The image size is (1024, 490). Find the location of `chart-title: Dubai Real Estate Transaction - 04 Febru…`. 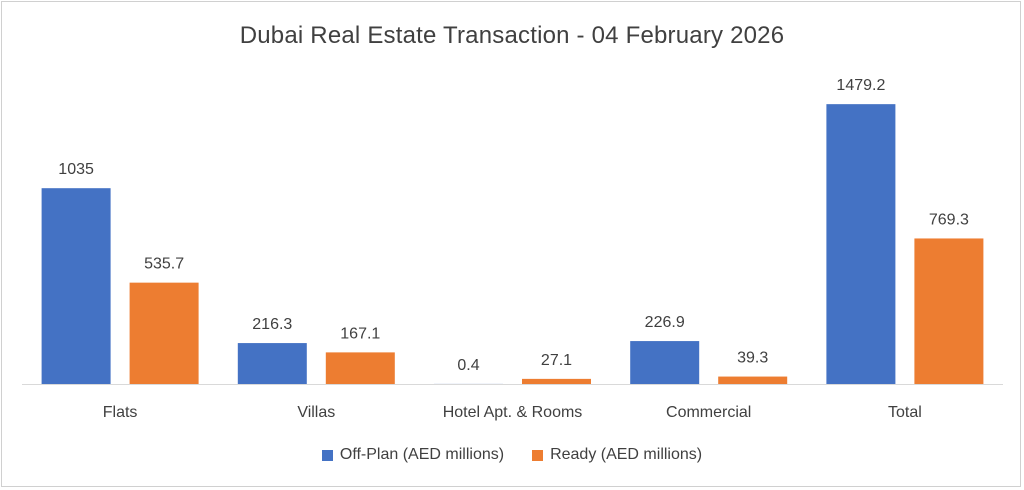

chart-title: Dubai Real Estate Transaction - 04 Febru… is located at coordinates (512, 35).